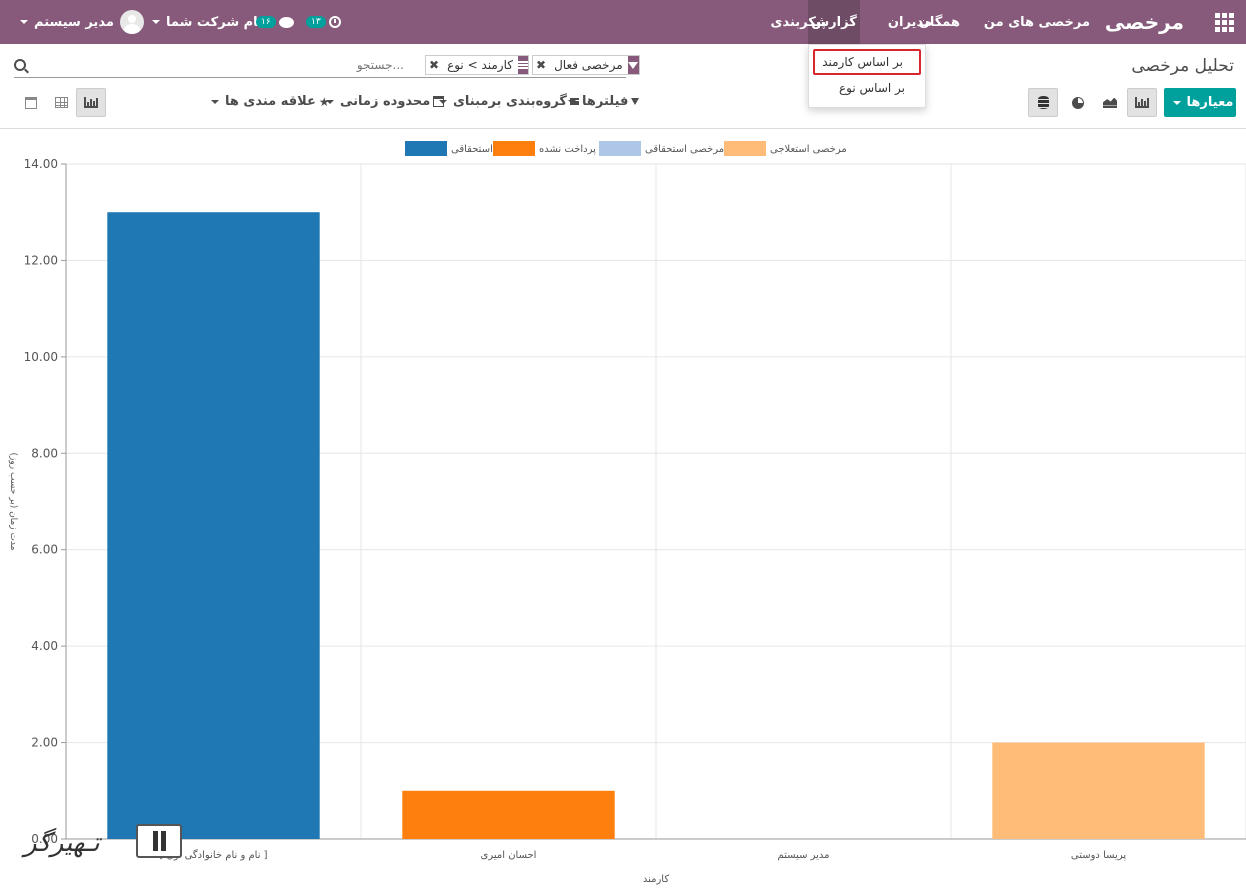 The image size is (1246, 890). What do you see at coordinates (1182, 66) in the screenshot?
I see `page-title: تحلیل مرخصی` at bounding box center [1182, 66].